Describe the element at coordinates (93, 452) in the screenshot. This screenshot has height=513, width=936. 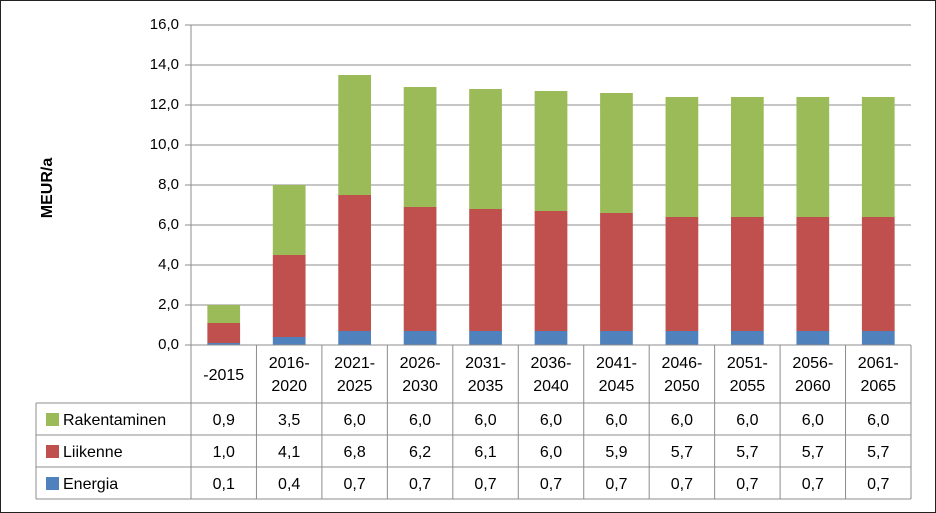
I see `legend-label-liikenne: Liikenne` at that location.